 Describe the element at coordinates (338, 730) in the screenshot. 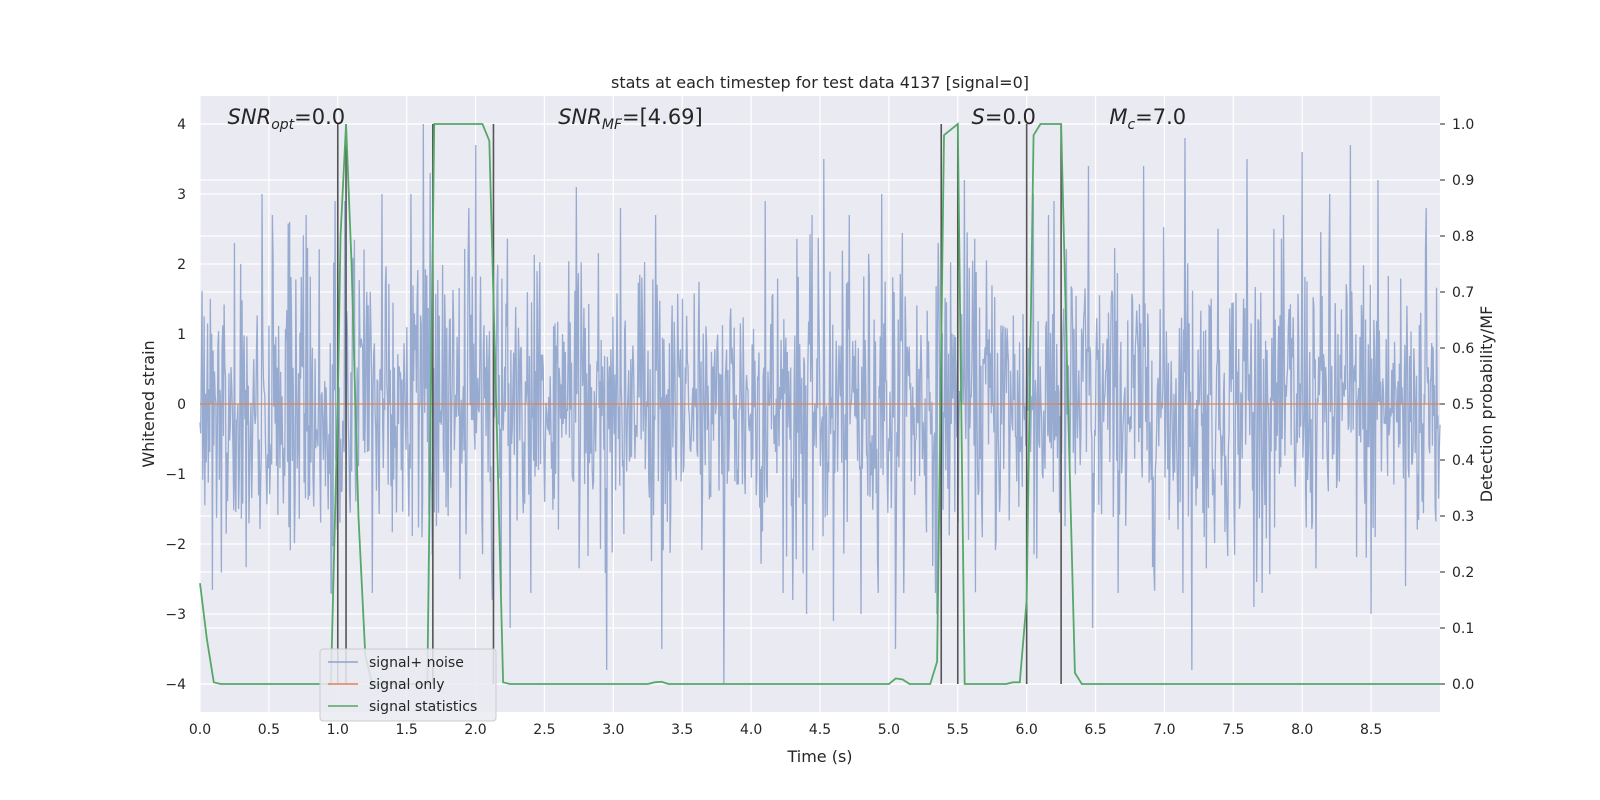

I see `x-tick-label: 1.0` at that location.